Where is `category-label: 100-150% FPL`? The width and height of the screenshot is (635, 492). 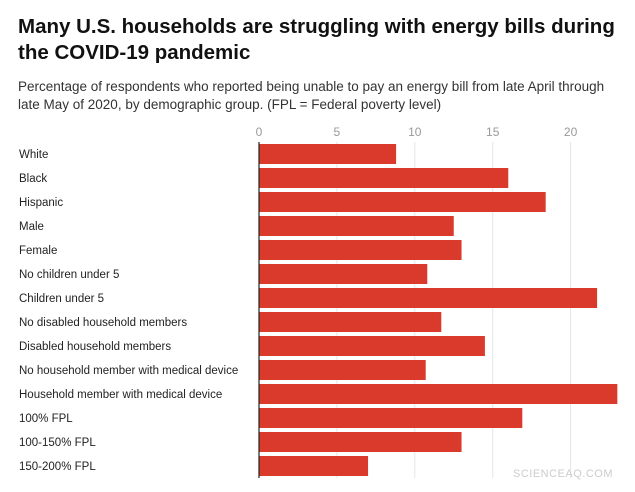
category-label: 100-150% FPL is located at coordinates (57, 443).